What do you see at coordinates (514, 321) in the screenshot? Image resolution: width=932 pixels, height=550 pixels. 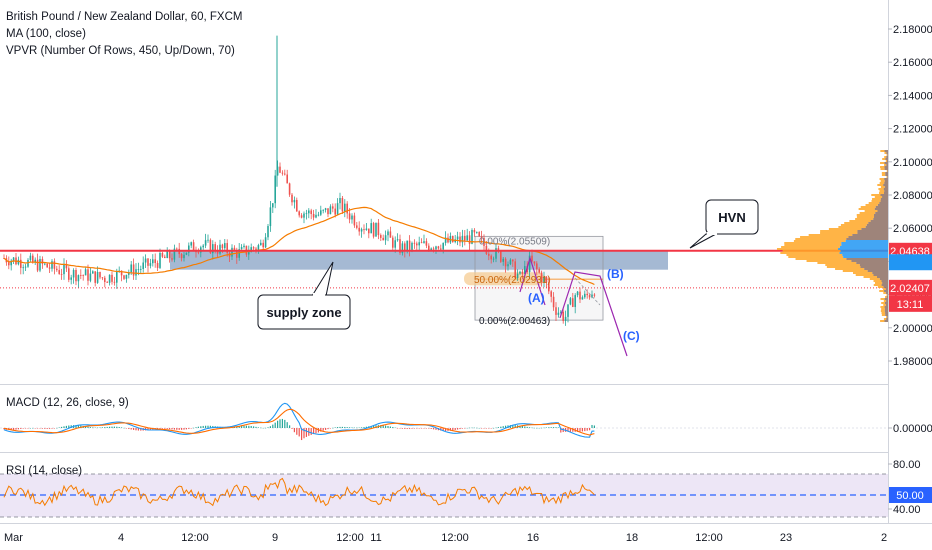 I see `fib-bottom-label: 0.00%(2.00463)` at bounding box center [514, 321].